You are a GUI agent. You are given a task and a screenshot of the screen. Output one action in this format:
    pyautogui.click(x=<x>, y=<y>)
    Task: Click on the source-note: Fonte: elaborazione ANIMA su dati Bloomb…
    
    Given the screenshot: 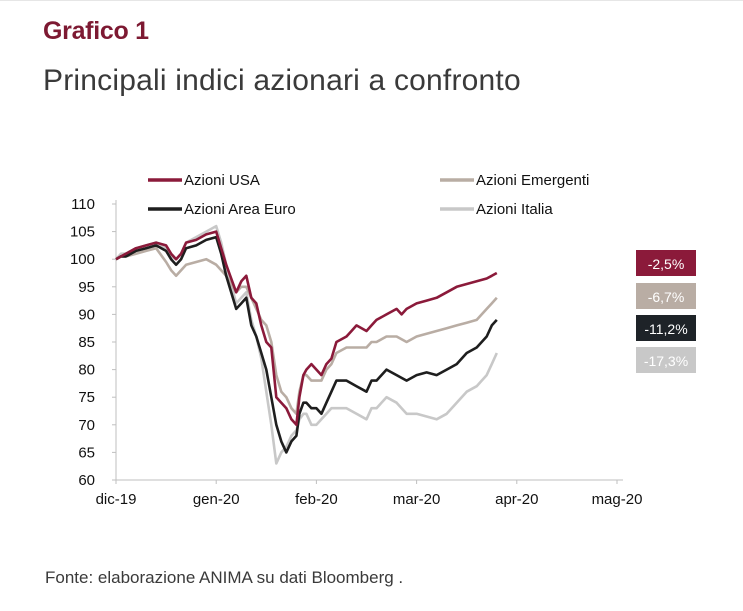 What is the action you would take?
    pyautogui.click(x=224, y=577)
    